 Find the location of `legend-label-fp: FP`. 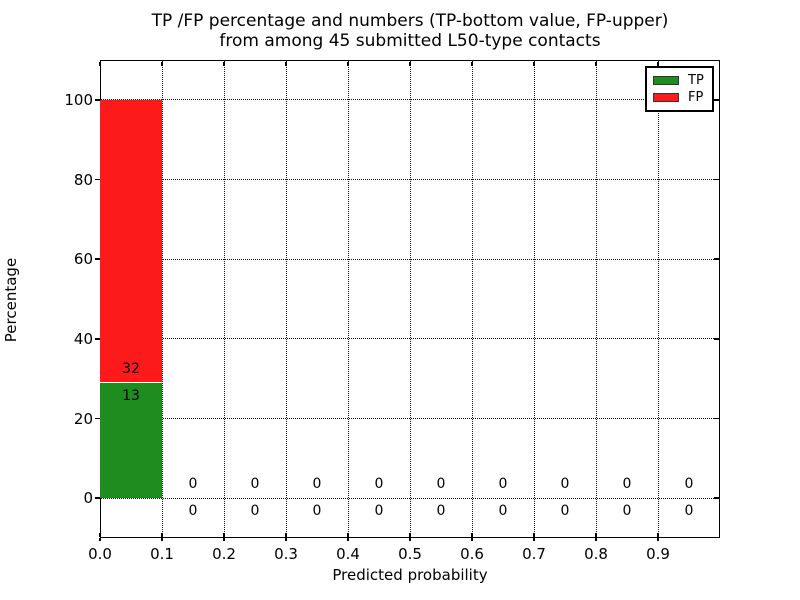

legend-label-fp: FP is located at coordinates (696, 98).